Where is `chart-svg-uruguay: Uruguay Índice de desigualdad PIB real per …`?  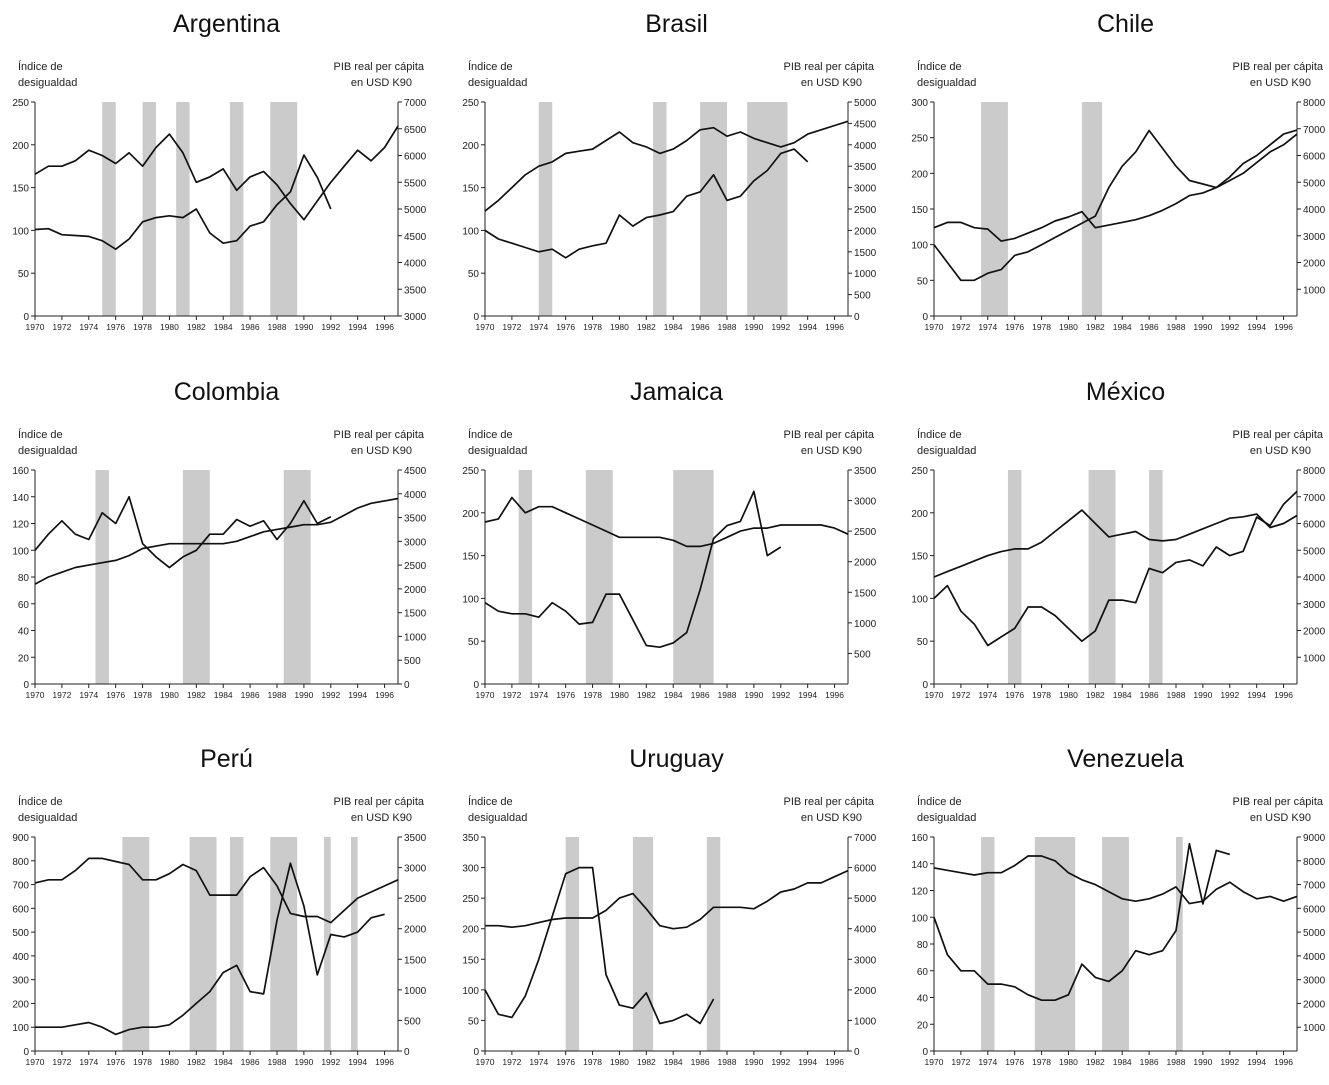
chart-svg-uruguay: Uruguay Índice de desigualdad PIB real per … is located at coordinates (669, 906).